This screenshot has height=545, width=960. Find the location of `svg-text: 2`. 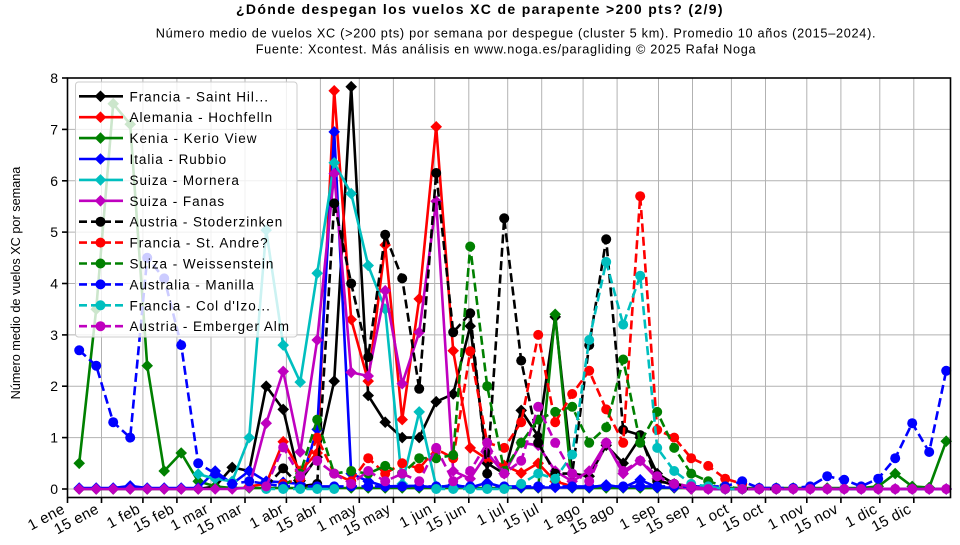

svg-text: 2 is located at coordinates (54, 386).